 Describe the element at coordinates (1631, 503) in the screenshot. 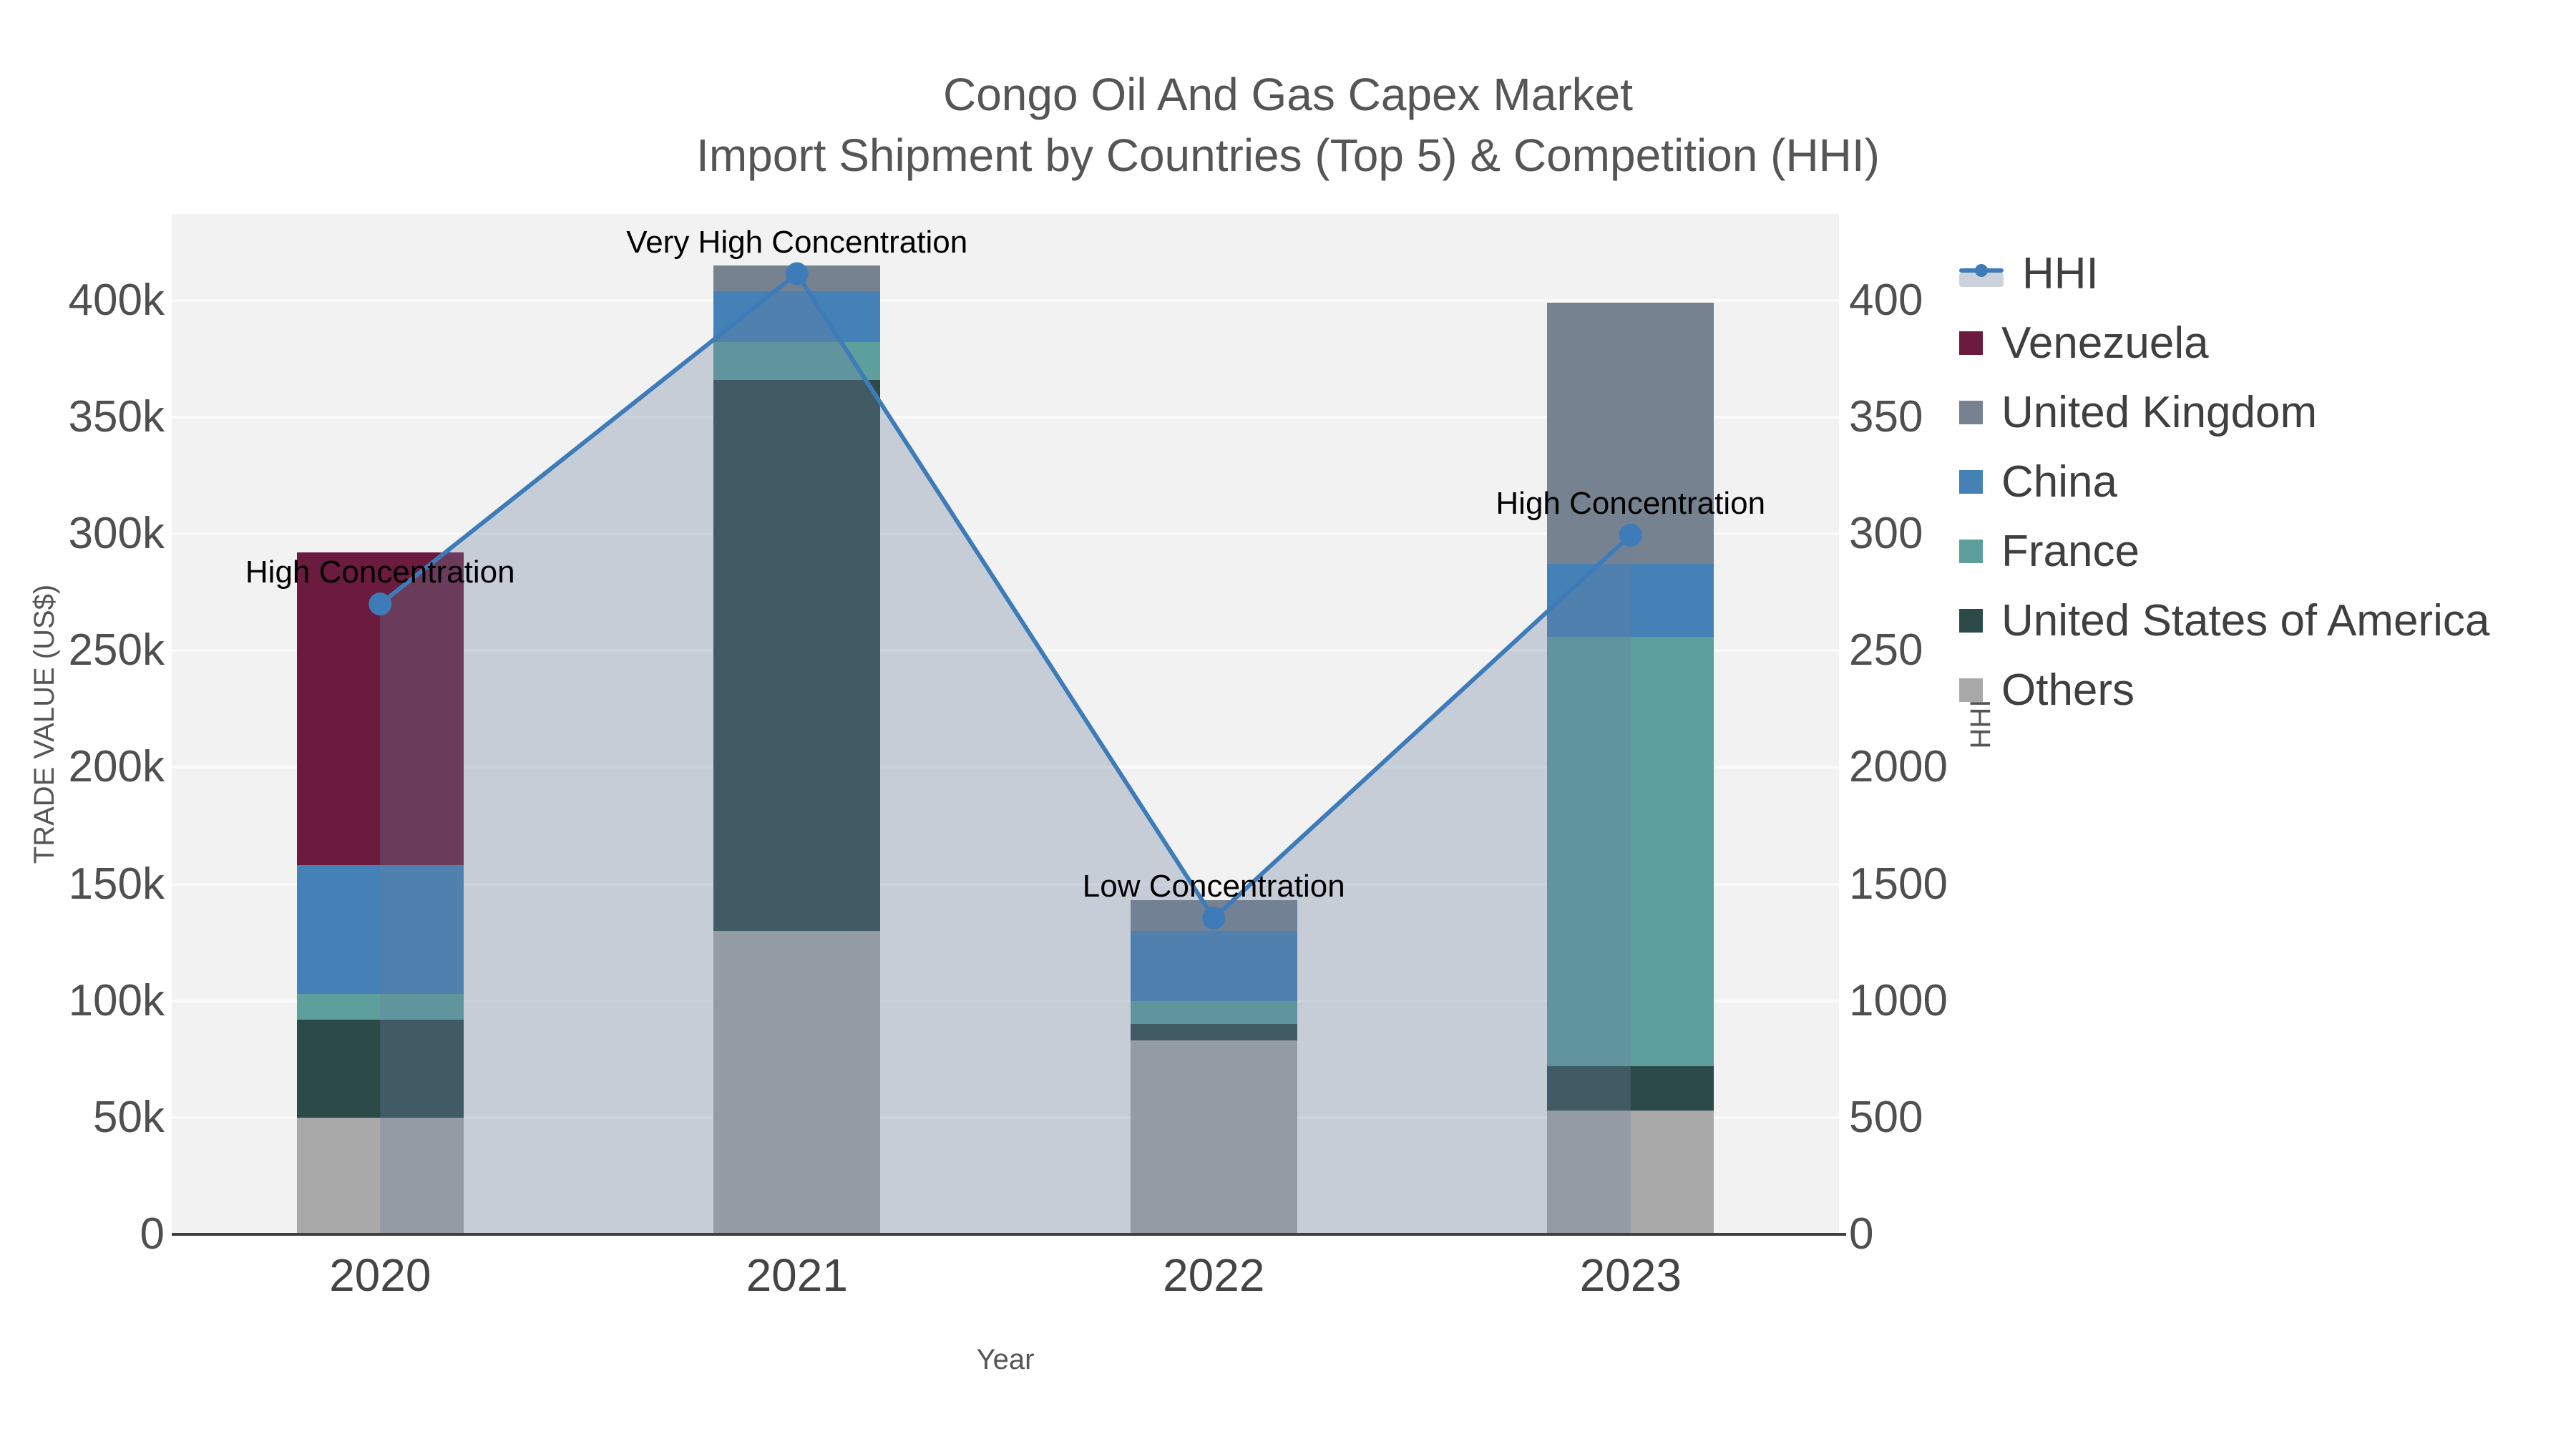

I see `annotation-2023: High Concentration` at that location.